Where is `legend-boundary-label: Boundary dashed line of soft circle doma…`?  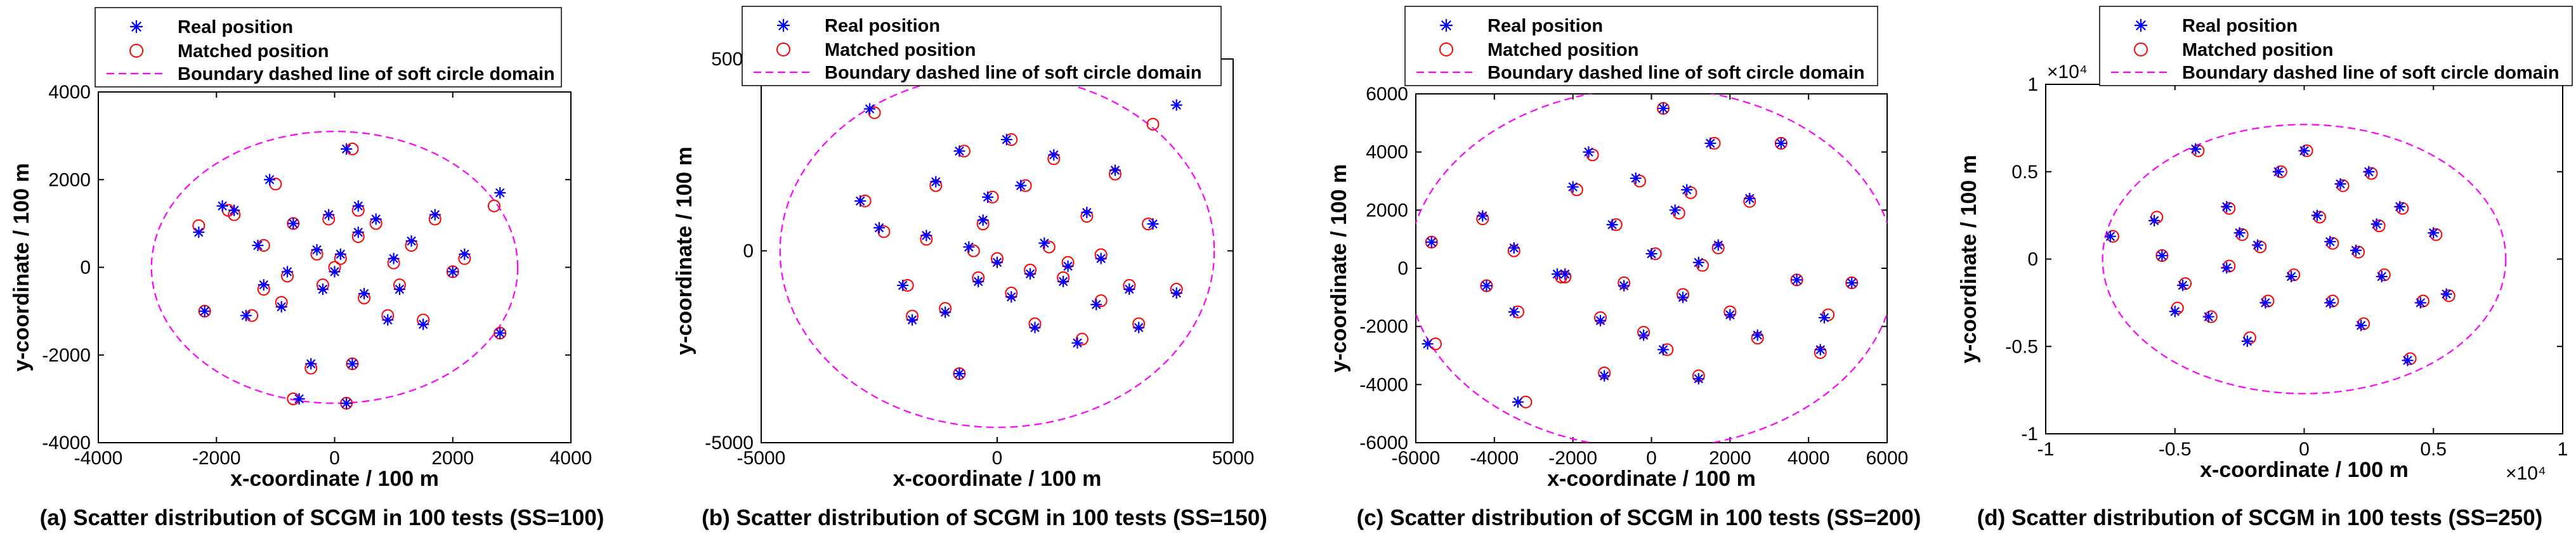
legend-boundary-label: Boundary dashed line of soft circle doma… is located at coordinates (1676, 73).